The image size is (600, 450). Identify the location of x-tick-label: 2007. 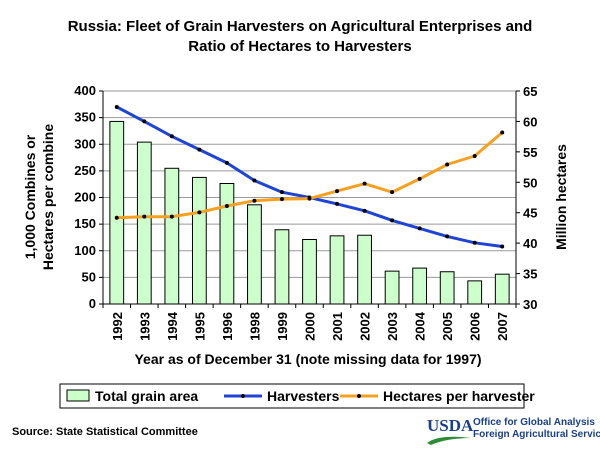
(502, 326).